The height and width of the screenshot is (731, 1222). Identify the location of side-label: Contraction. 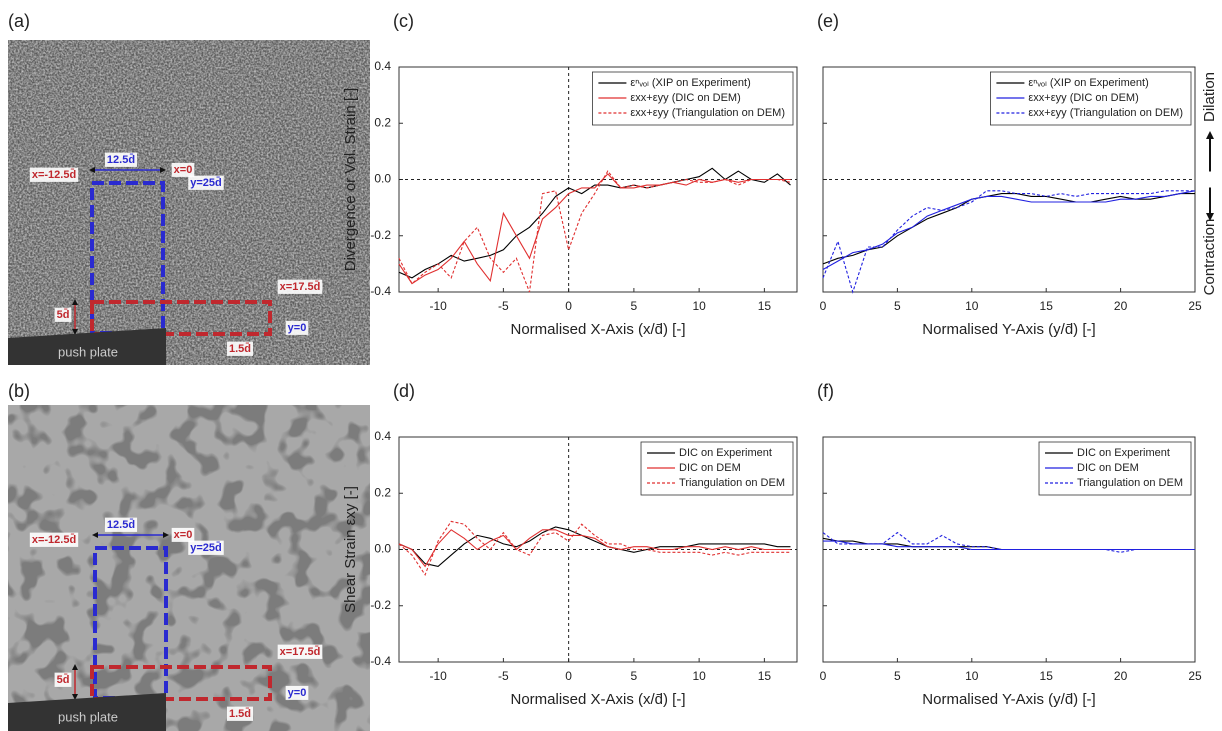
(1209, 257).